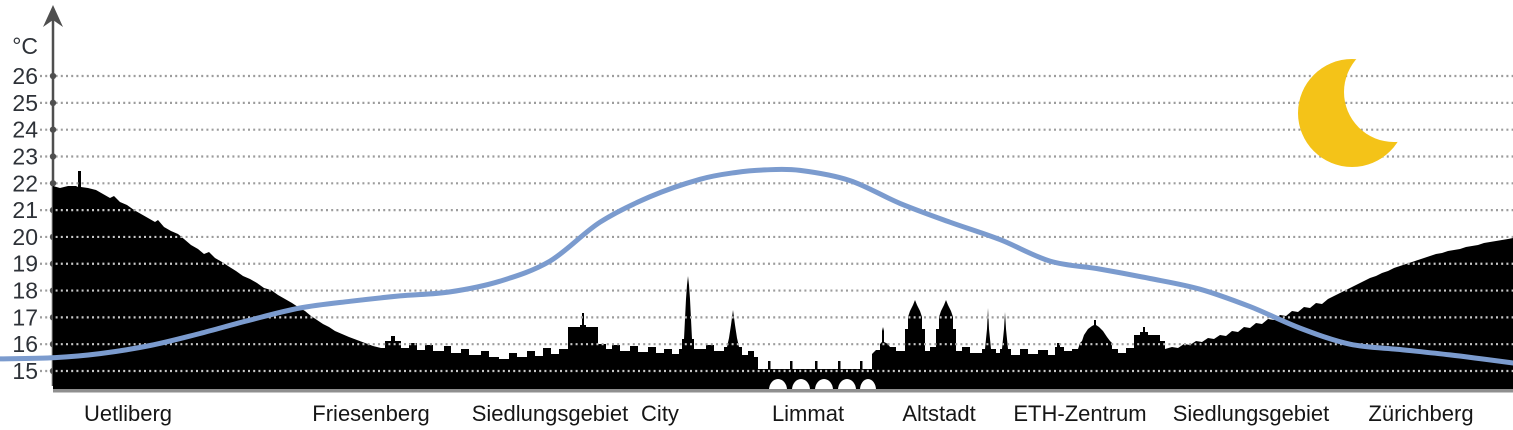 Image resolution: width=1513 pixels, height=430 pixels. What do you see at coordinates (128, 413) in the screenshot?
I see `x-label-uetliberg-0: Uetliberg` at bounding box center [128, 413].